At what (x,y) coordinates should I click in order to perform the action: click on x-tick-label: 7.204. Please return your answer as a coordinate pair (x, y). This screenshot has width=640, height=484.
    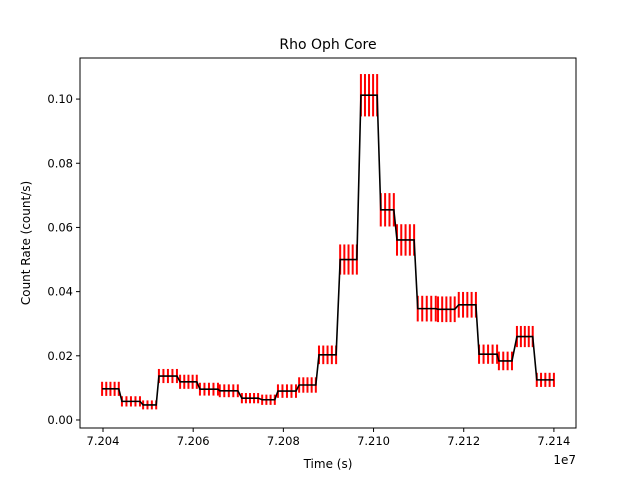
    Looking at the image, I should click on (103, 441).